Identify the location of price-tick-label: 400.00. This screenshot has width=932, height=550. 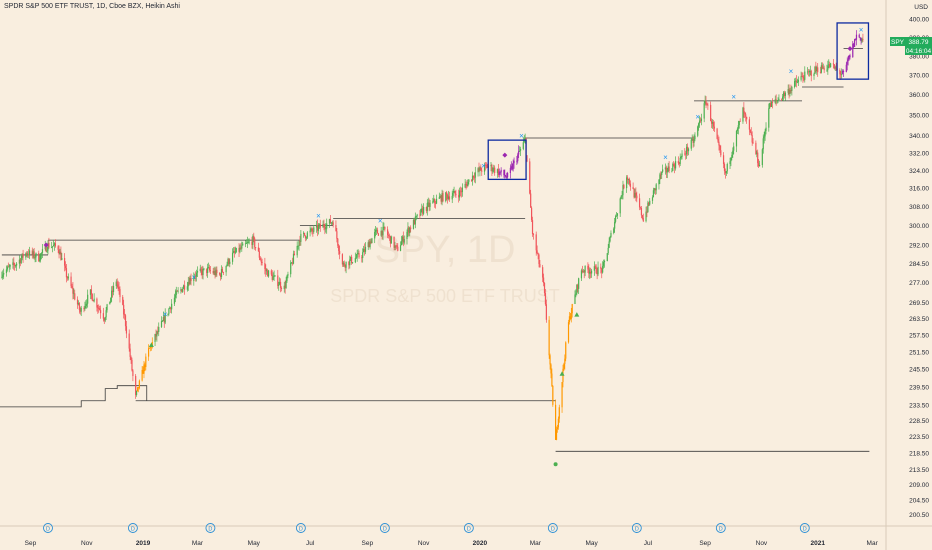
(919, 20).